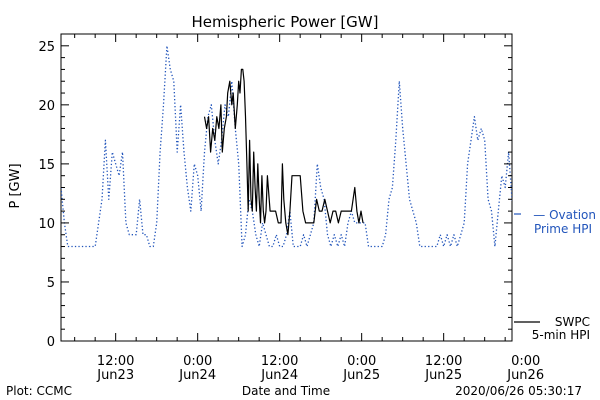 The height and width of the screenshot is (400, 600). What do you see at coordinates (51, 283) in the screenshot?
I see `y-tick-label: 5` at bounding box center [51, 283].